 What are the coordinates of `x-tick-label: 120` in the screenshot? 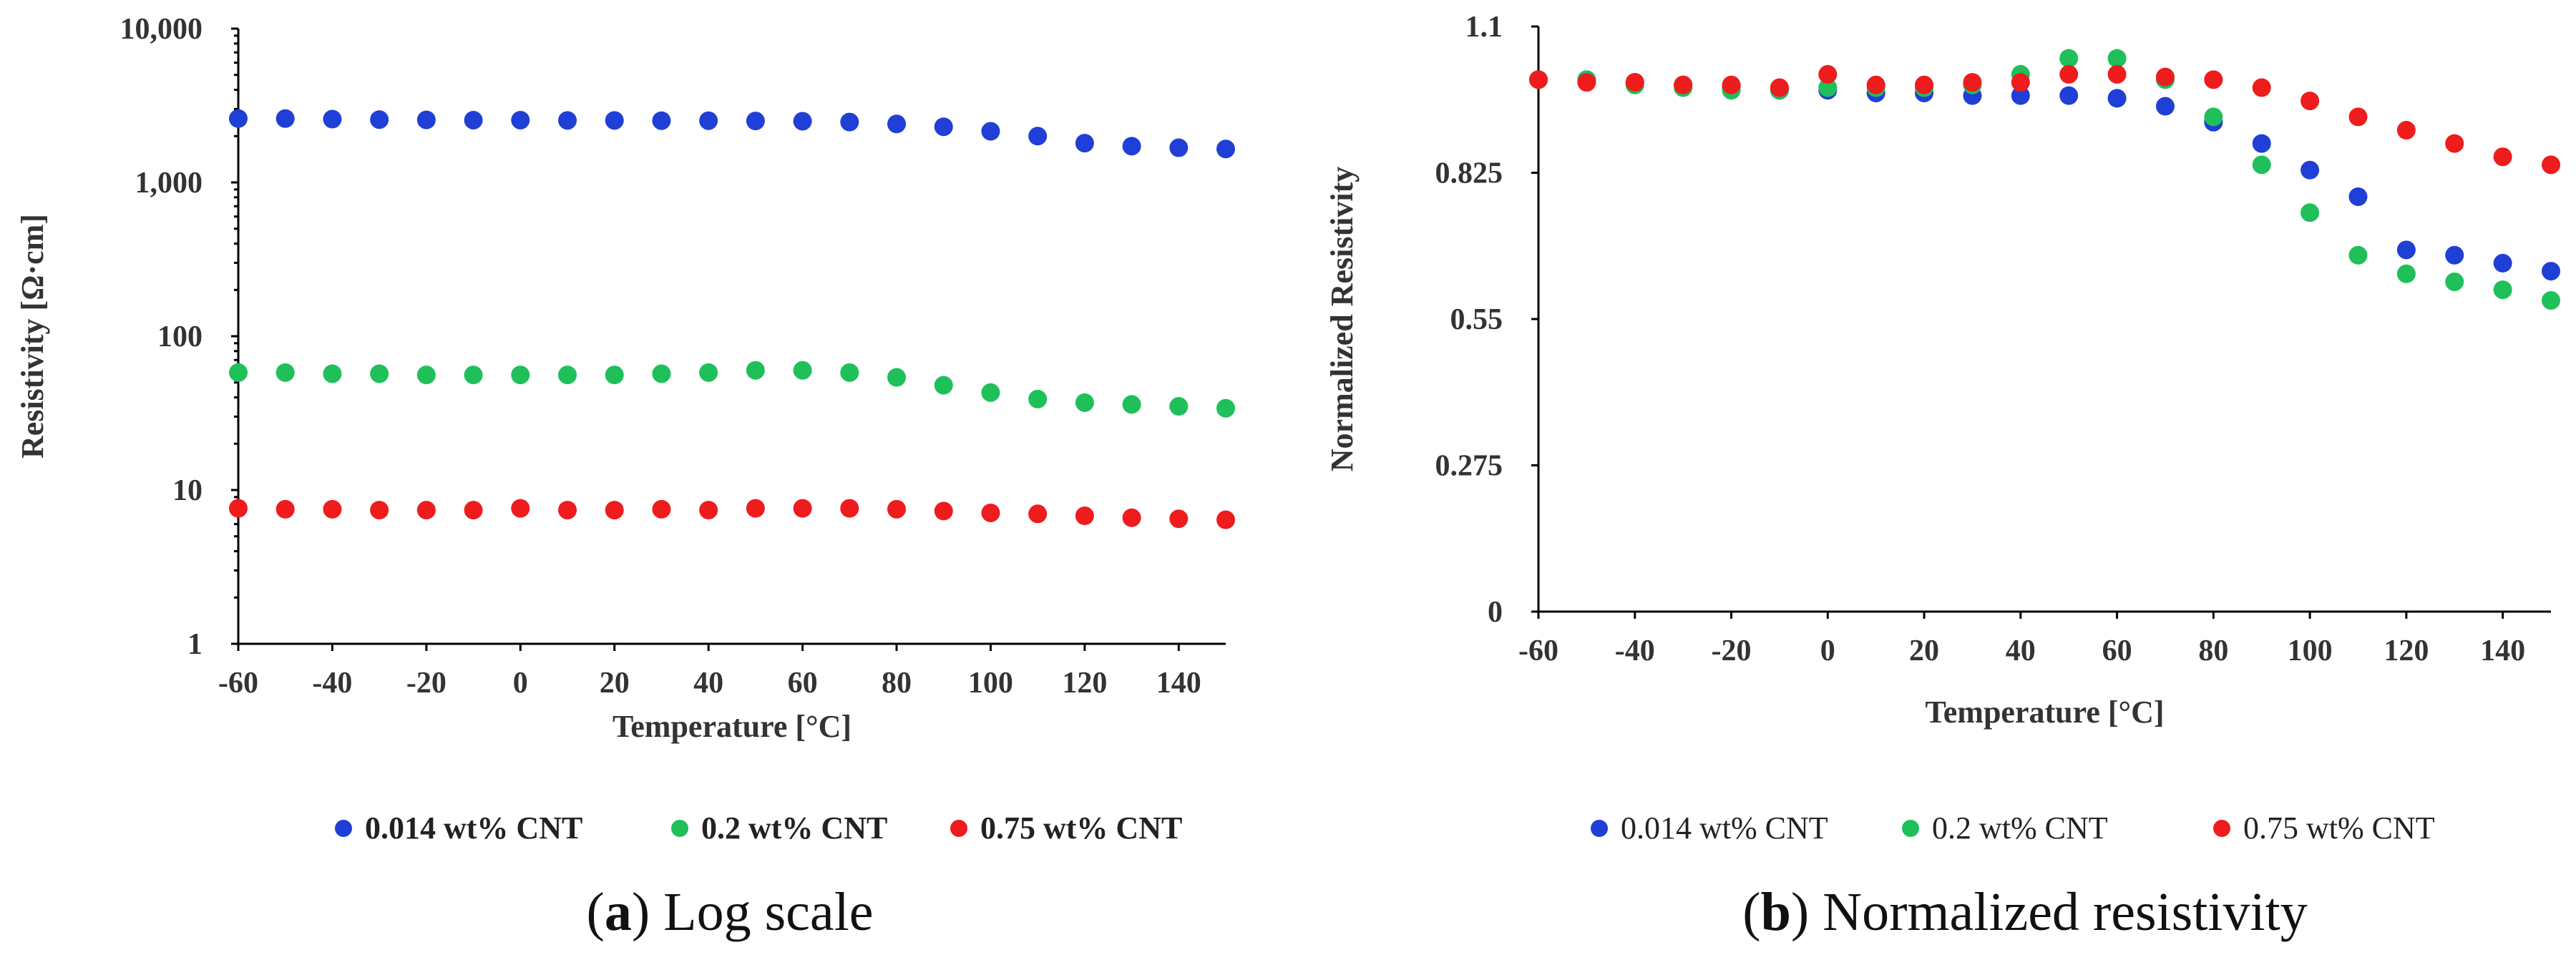 It's located at (2406, 651).